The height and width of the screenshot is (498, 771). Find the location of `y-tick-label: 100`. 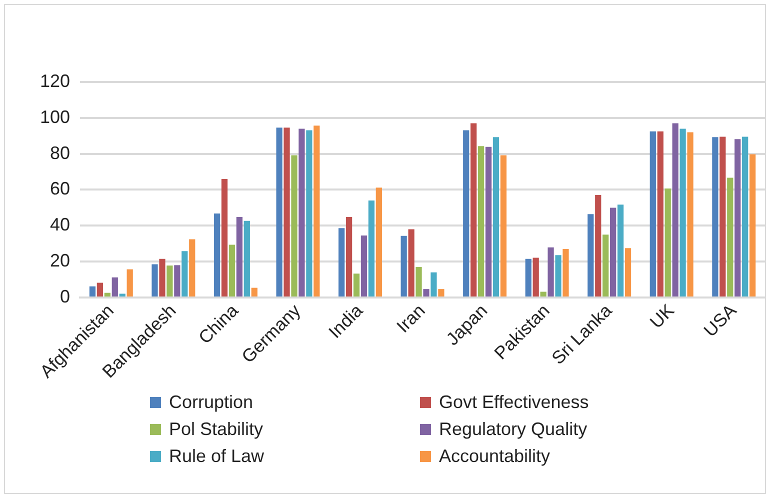

y-tick-label: 100 is located at coordinates (55, 116).